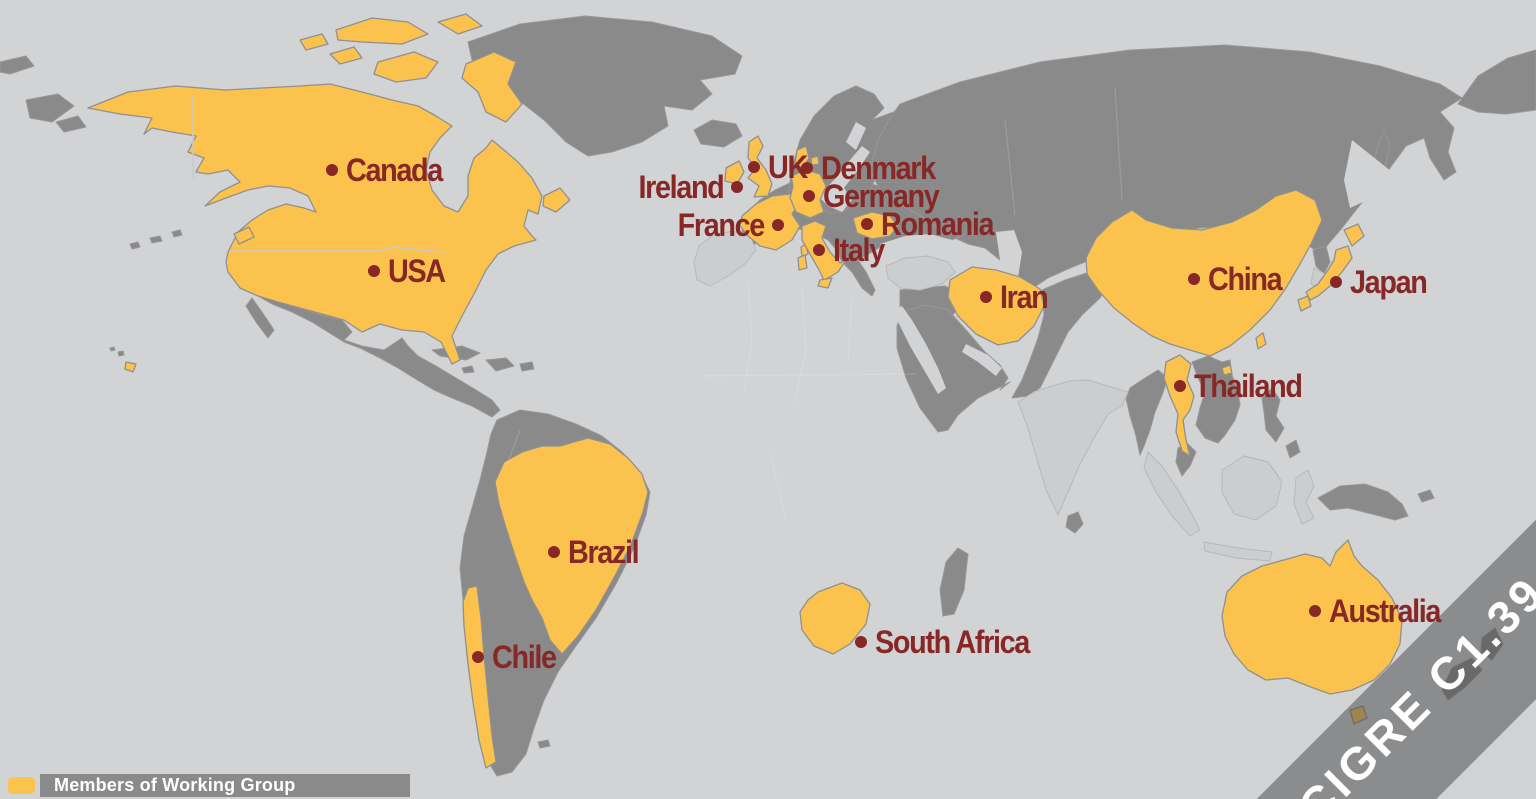 This screenshot has width=1536, height=799. Describe the element at coordinates (479, 677) in the screenshot. I see `country-chile` at that location.